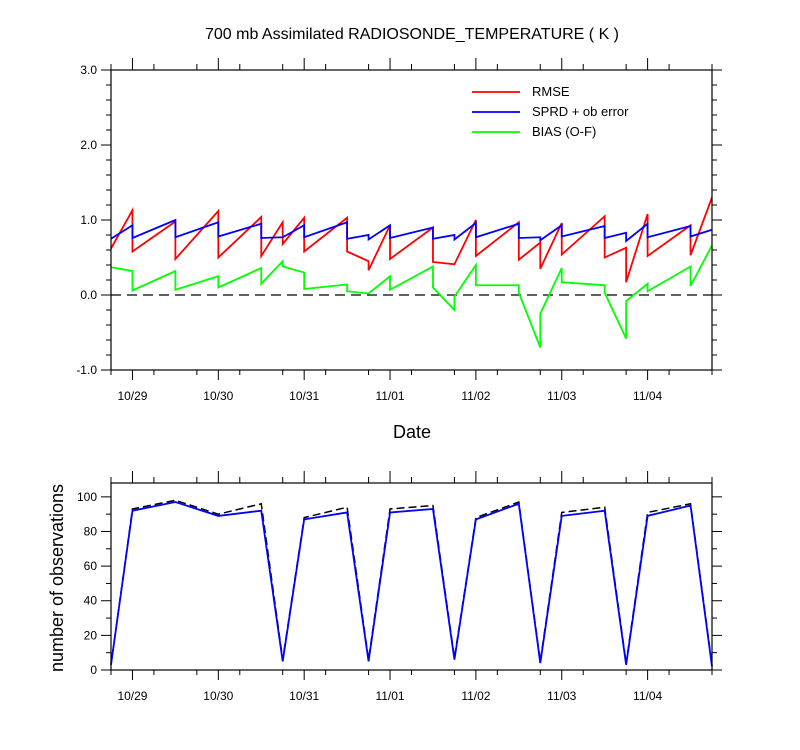 The height and width of the screenshot is (750, 800). Describe the element at coordinates (91, 635) in the screenshot. I see `y-tick-label: 20` at that location.